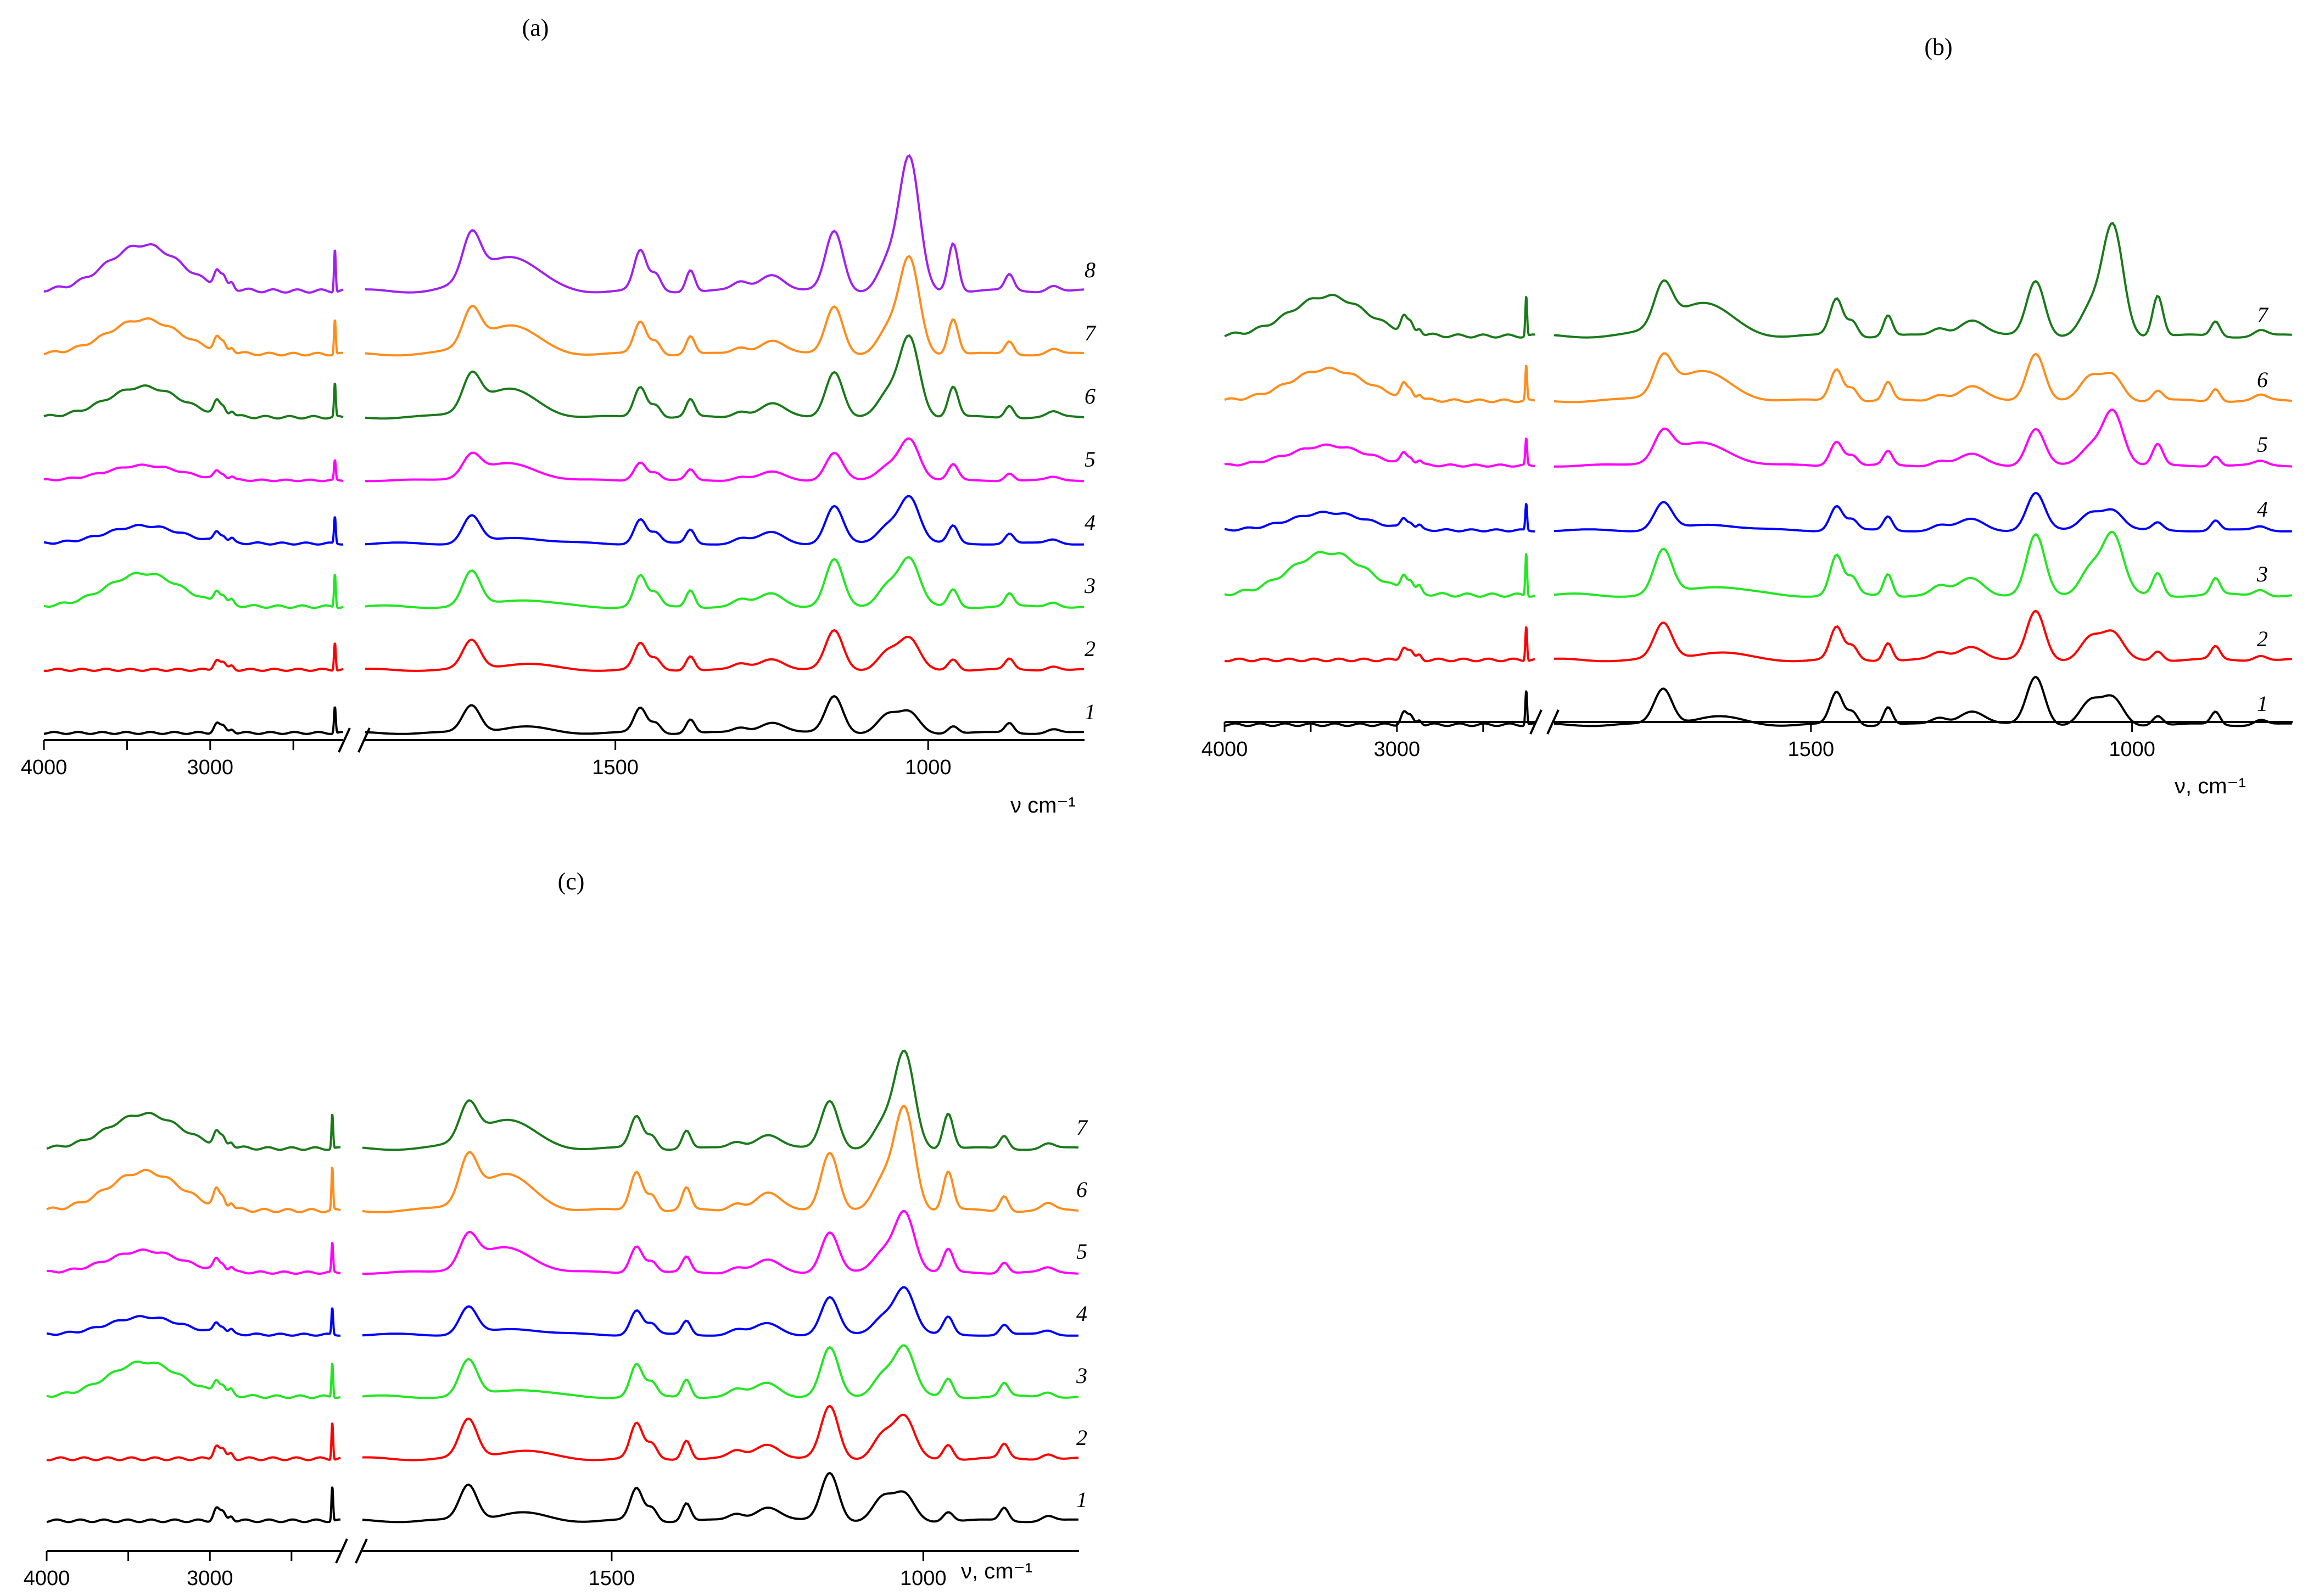 The image size is (2308, 1596). Describe the element at coordinates (571, 882) in the screenshot. I see `panel-label: (c)` at that location.